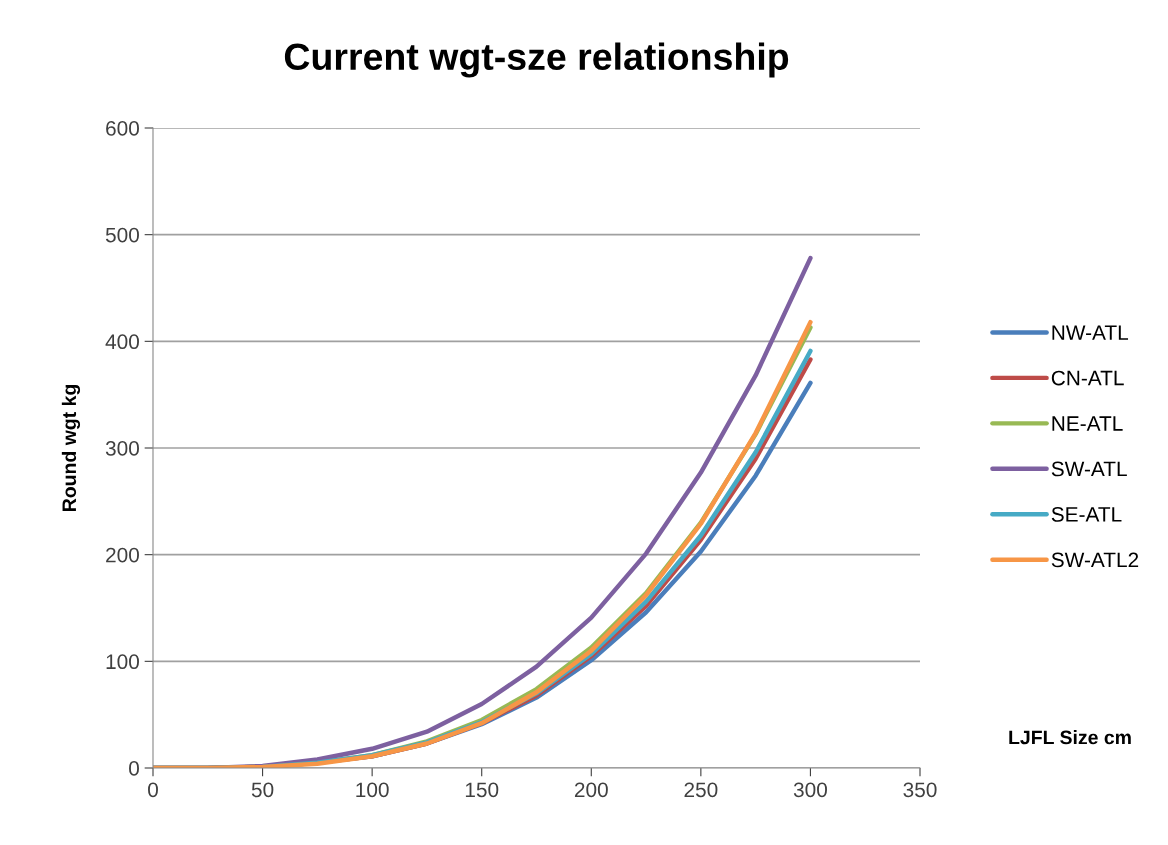 The image size is (1168, 845). I want to click on legend-label: CN-ATL, so click(1087, 378).